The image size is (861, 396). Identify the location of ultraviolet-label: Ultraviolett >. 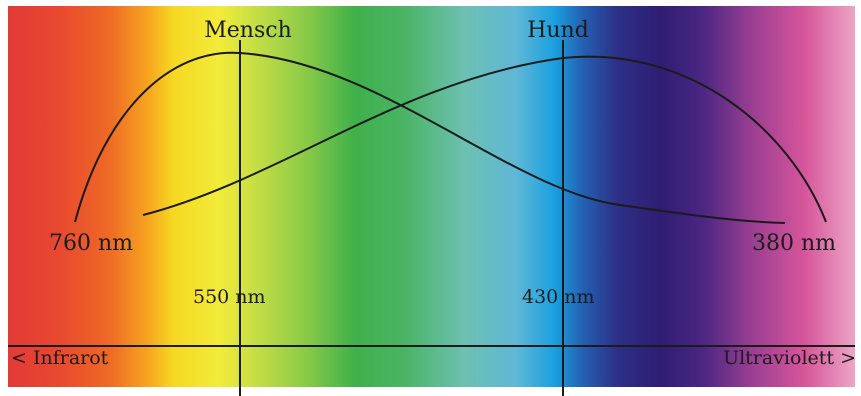
(789, 358).